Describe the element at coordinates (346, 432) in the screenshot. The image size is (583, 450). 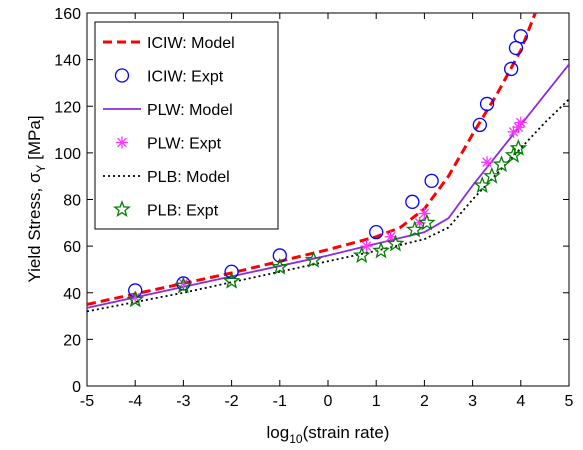
I see `x-axis-label-rest: (strain rate)` at that location.